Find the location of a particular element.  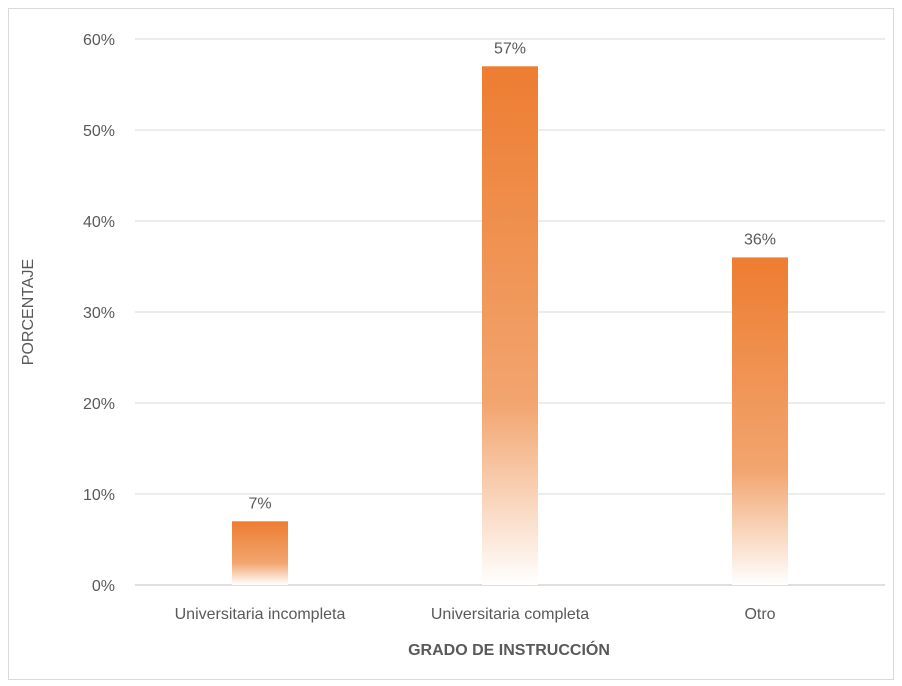

data-label: 7% is located at coordinates (259, 503).